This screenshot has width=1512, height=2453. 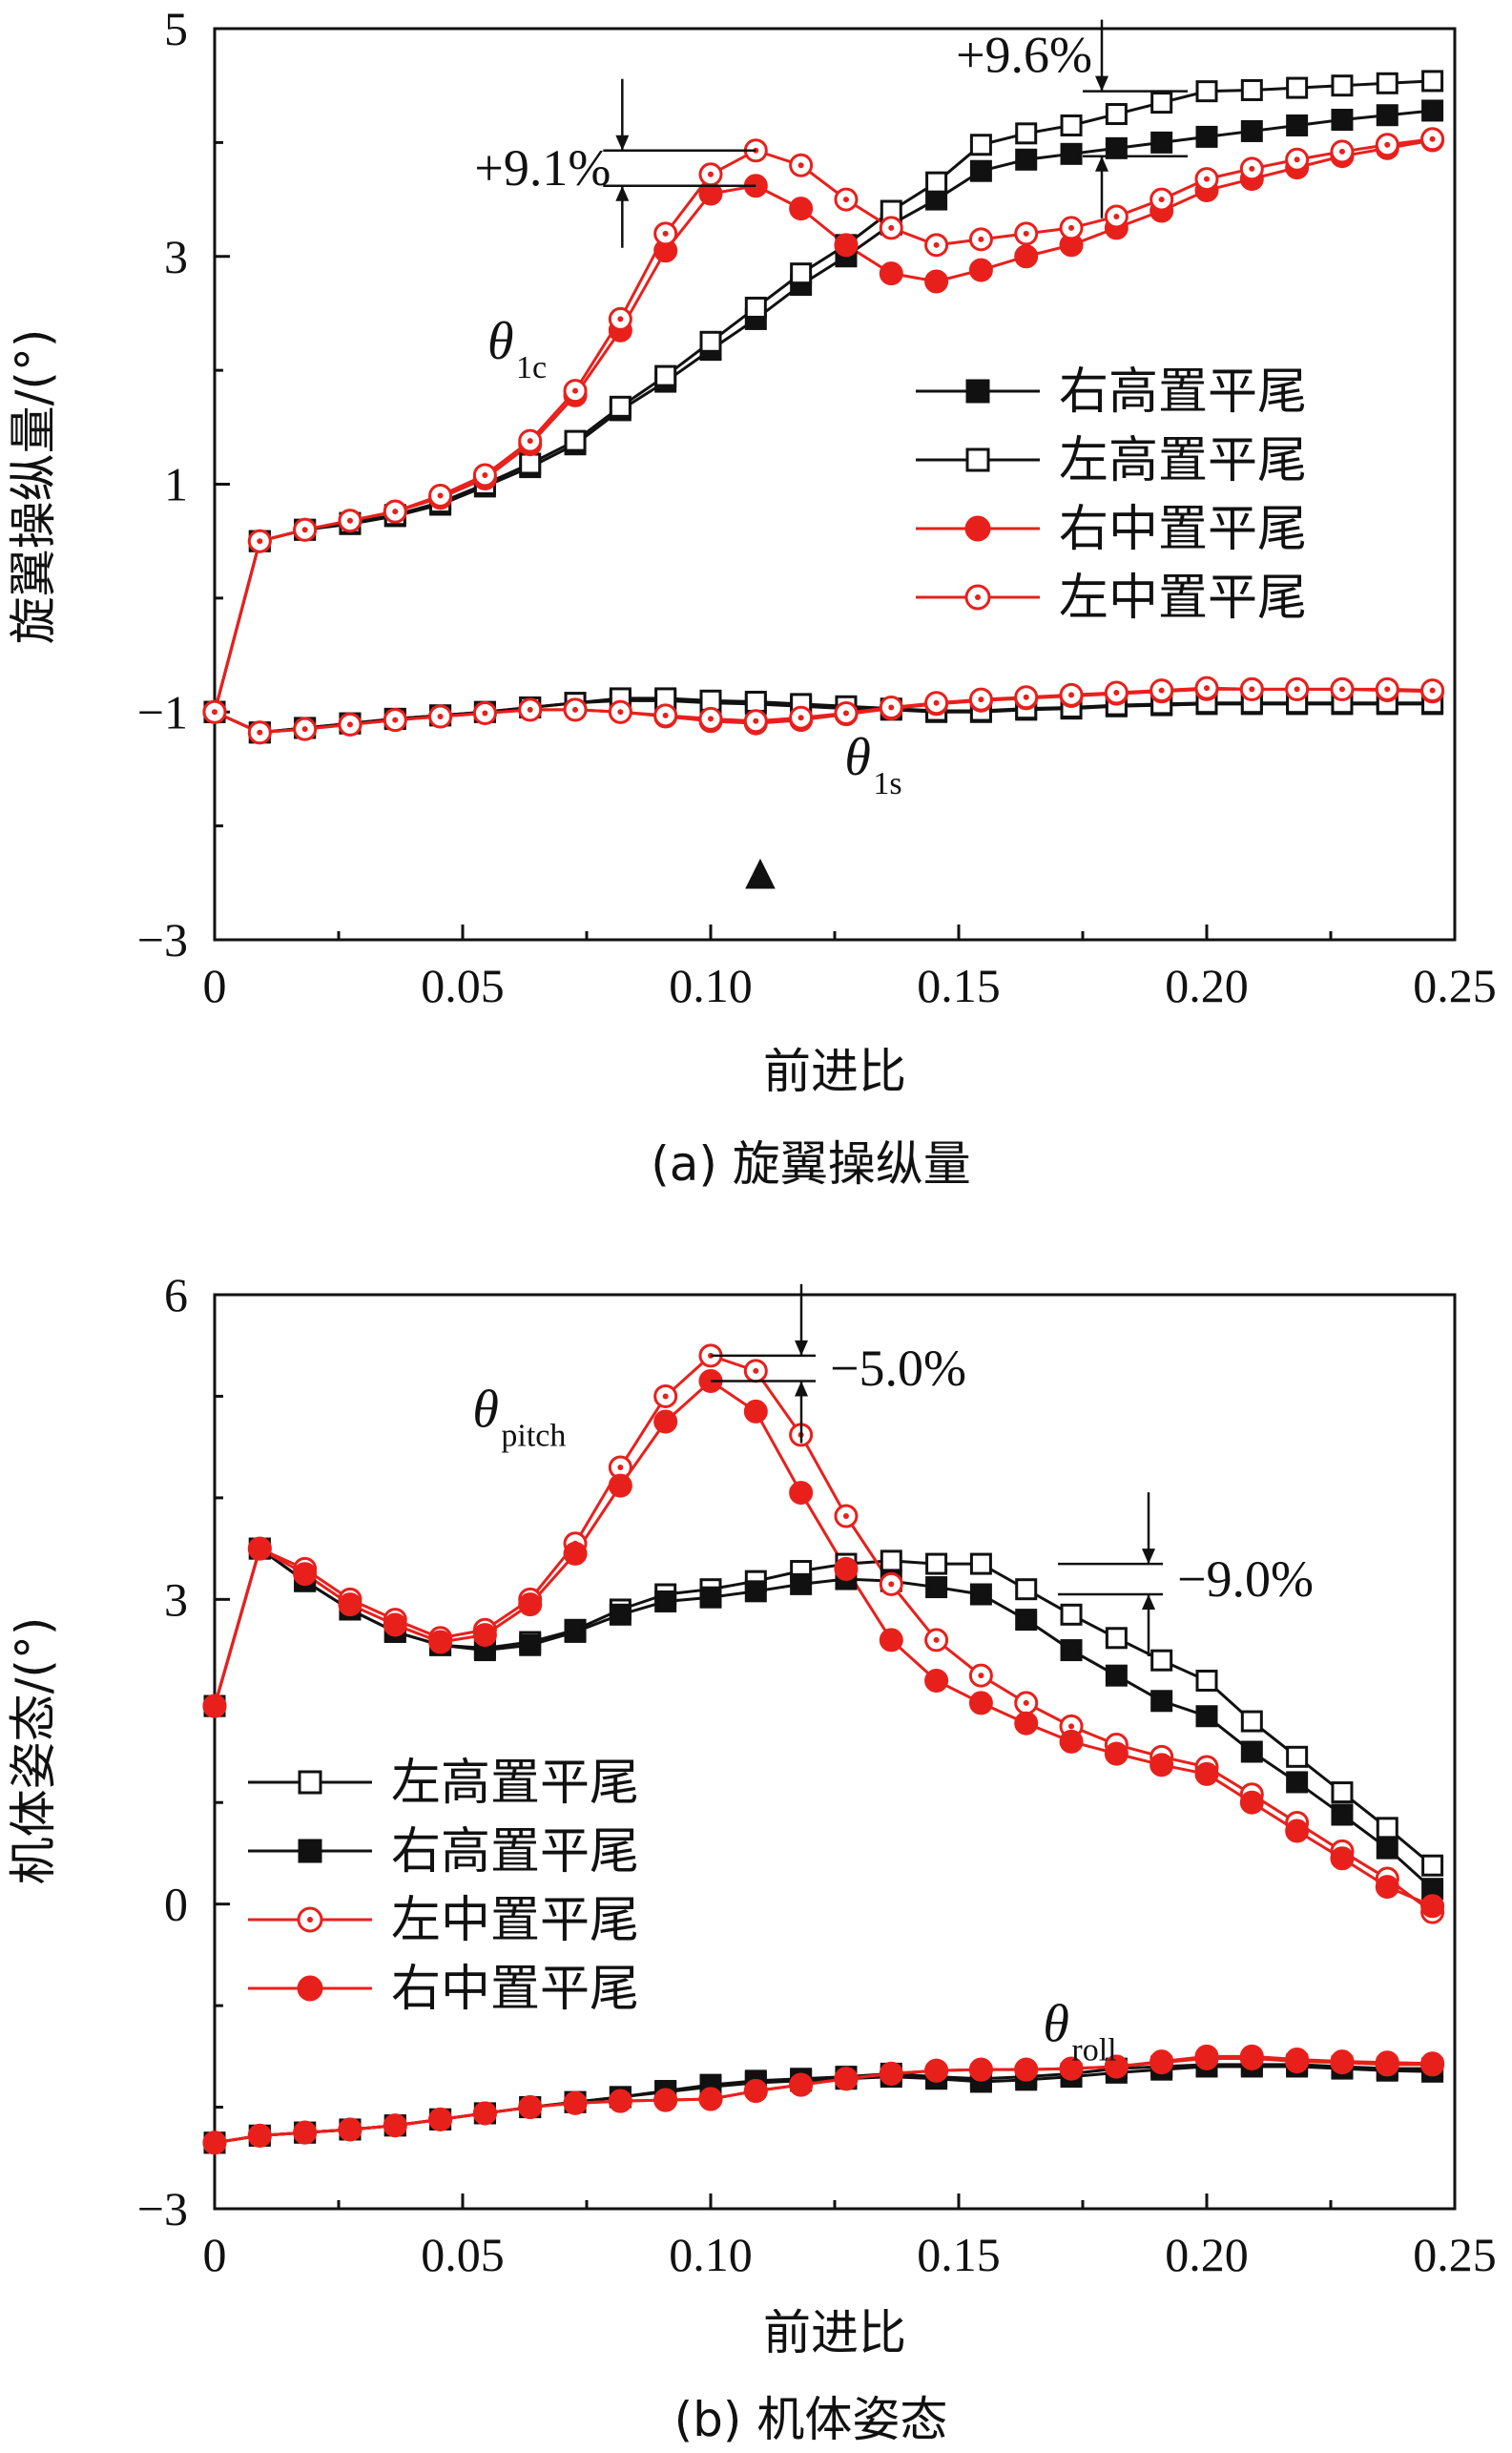 What do you see at coordinates (834, 2332) in the screenshot?
I see `panel-b-xlabel: 前进比` at bounding box center [834, 2332].